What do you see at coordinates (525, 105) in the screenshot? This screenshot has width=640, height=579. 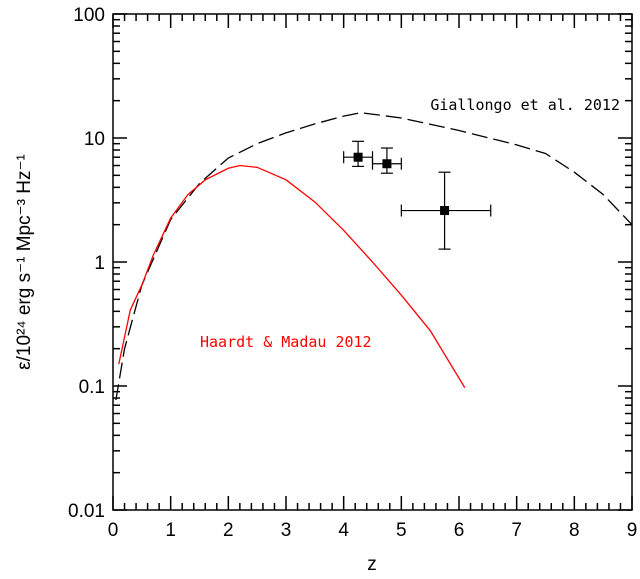 I see `series-annotation: Giallongo et al. 2012` at bounding box center [525, 105].